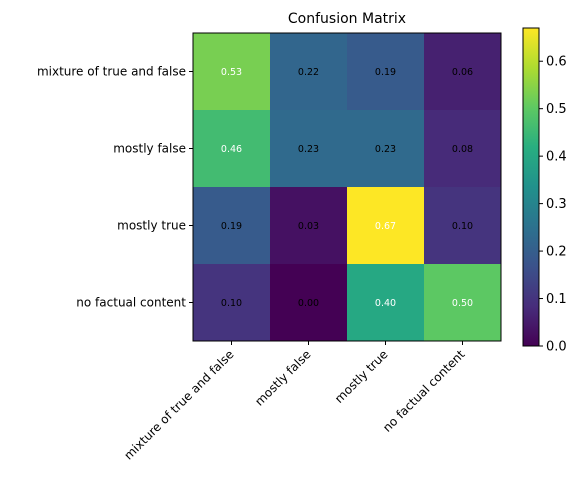 The image size is (579, 494). Describe the element at coordinates (131, 303) in the screenshot. I see `y-tick-label: no factual content` at that location.